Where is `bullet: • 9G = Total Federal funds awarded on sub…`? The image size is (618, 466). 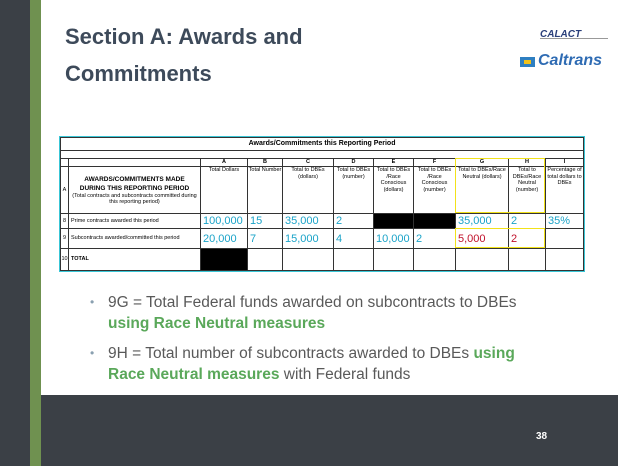
bullet: • 9G = Total Federal funds awarded on sub… is located at coordinates (320, 313).